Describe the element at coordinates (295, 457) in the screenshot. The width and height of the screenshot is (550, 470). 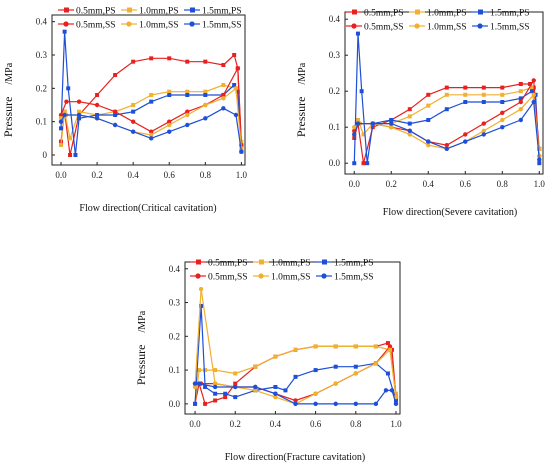
I see `x-axis-label: Flow direction(Fracture cavitation)` at that location.